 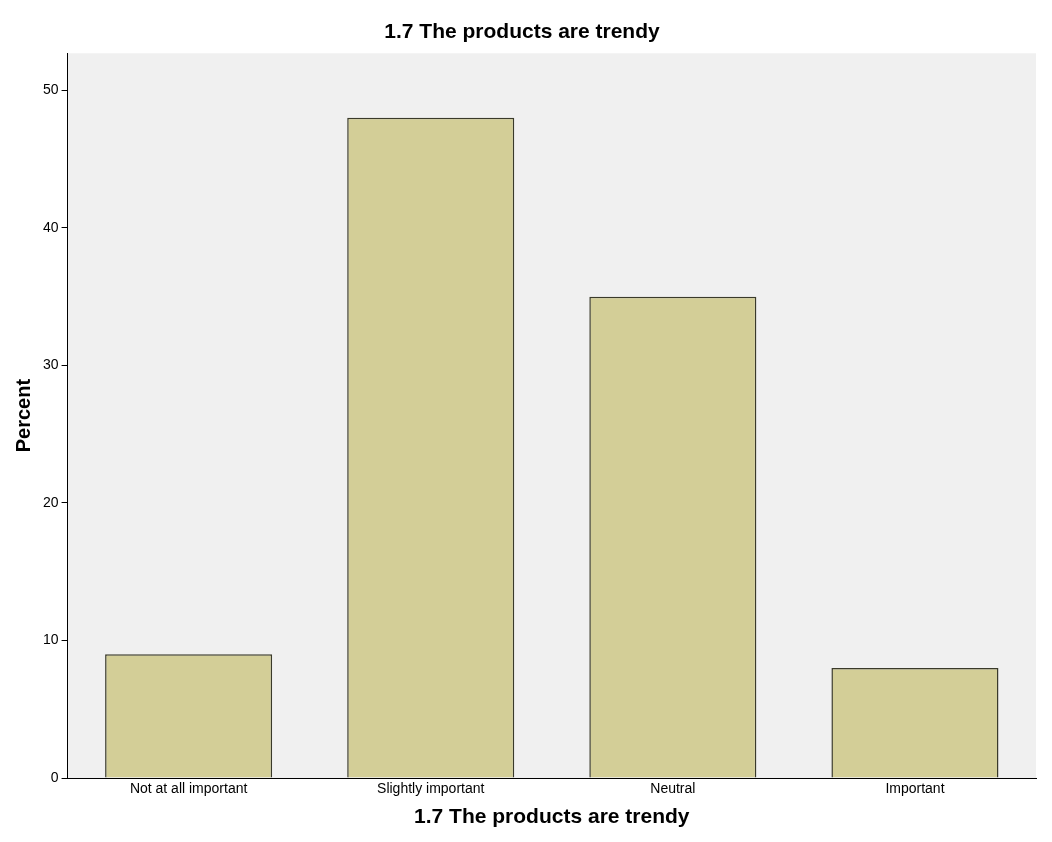 I want to click on x-tick-label: Neutral, so click(x=673, y=788).